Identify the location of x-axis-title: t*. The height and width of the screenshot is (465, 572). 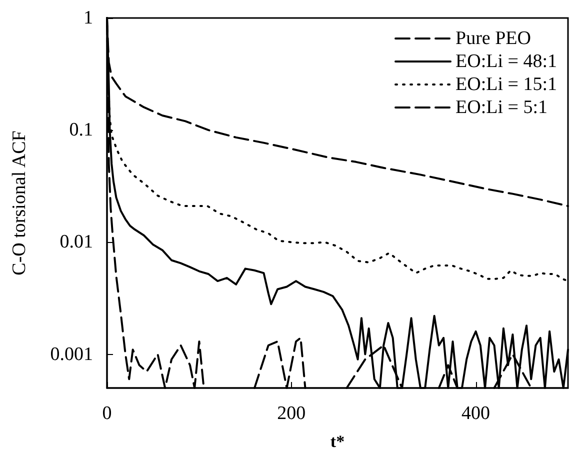
(337, 441).